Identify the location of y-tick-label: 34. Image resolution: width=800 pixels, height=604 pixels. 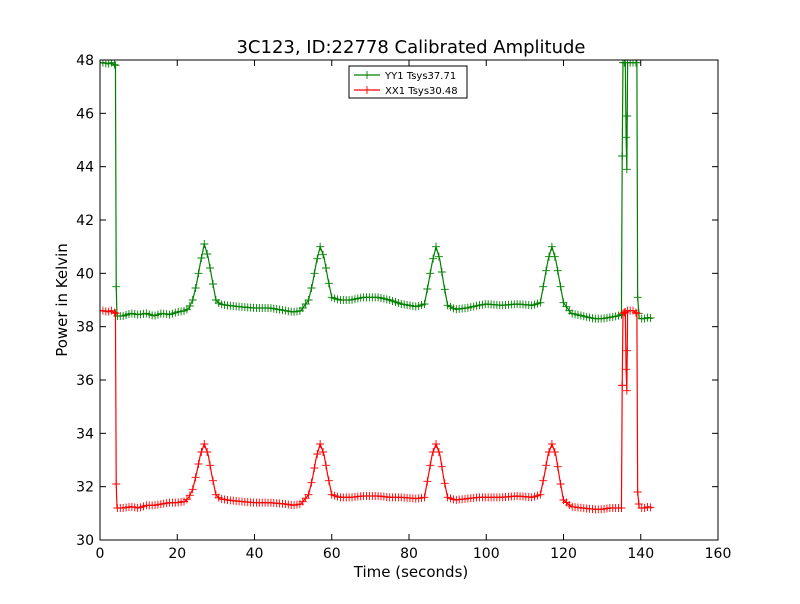
(85, 434).